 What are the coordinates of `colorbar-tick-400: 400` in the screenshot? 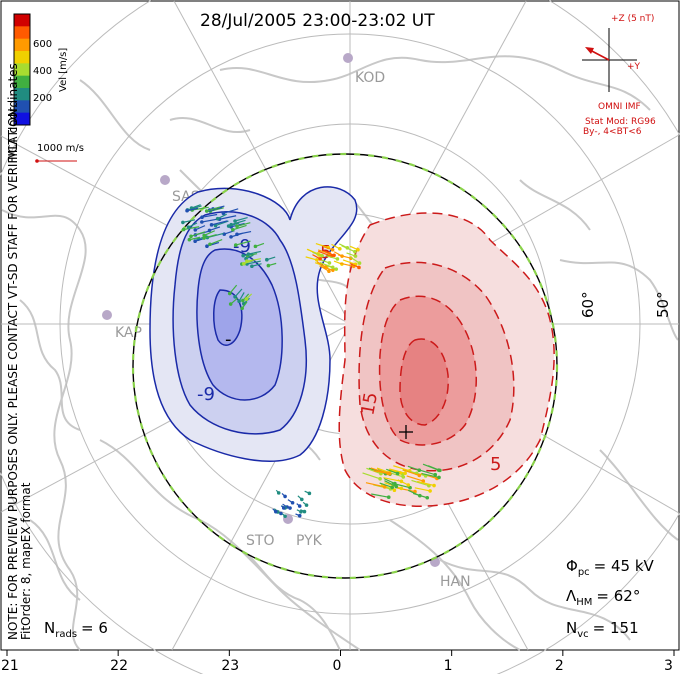 It's located at (42, 71).